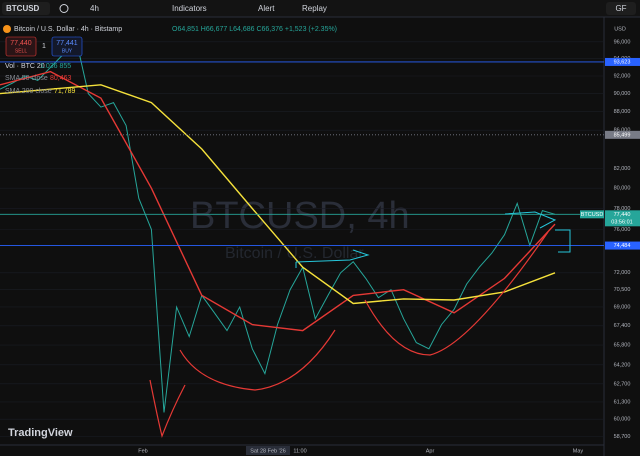 The height and width of the screenshot is (456, 640). I want to click on y-tick-label: 90,000, so click(622, 94).